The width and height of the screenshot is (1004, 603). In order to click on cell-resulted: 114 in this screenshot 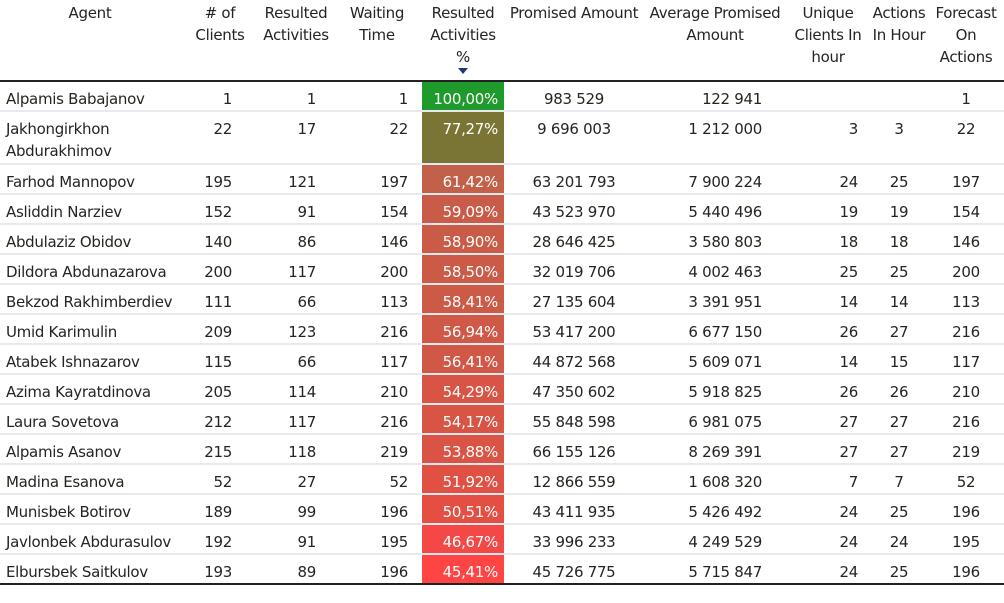, I will do `click(296, 389)`.